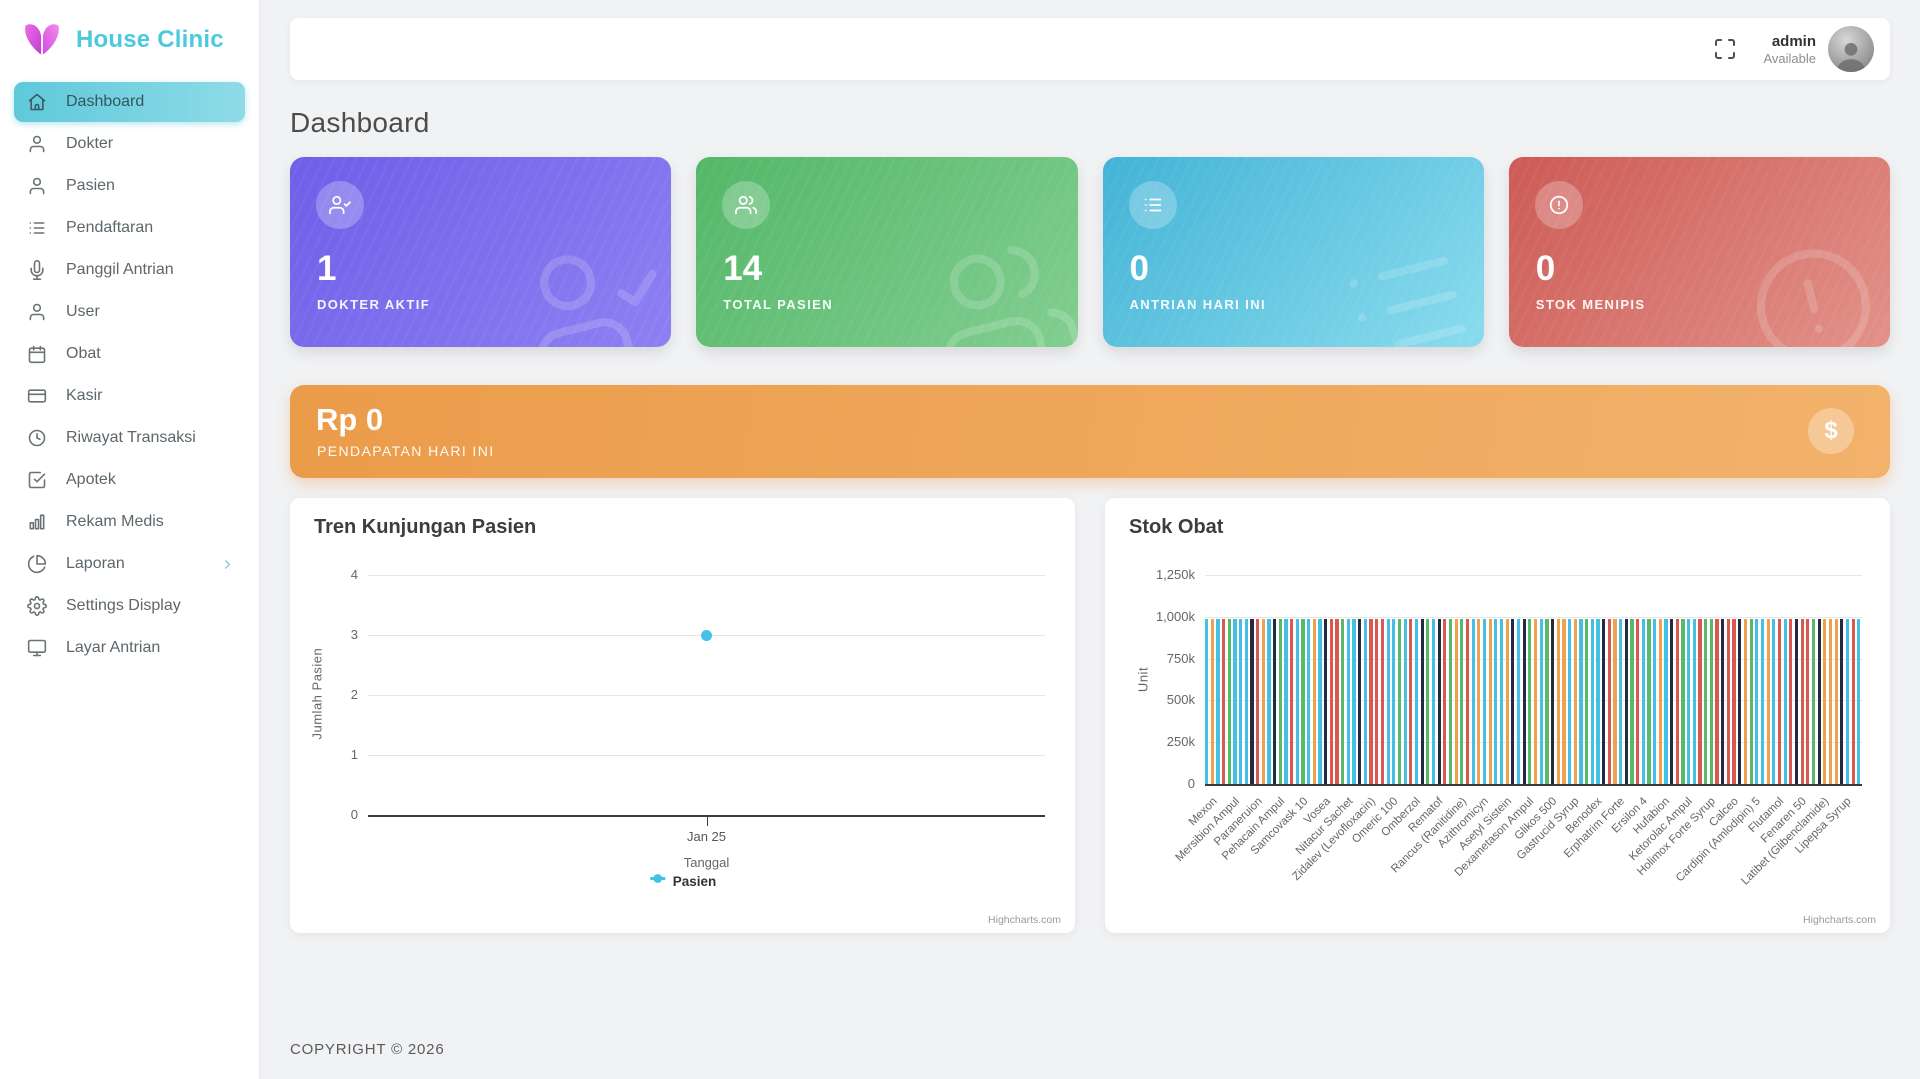  What do you see at coordinates (1143, 679) in the screenshot?
I see `y-axis-title: Unit` at bounding box center [1143, 679].